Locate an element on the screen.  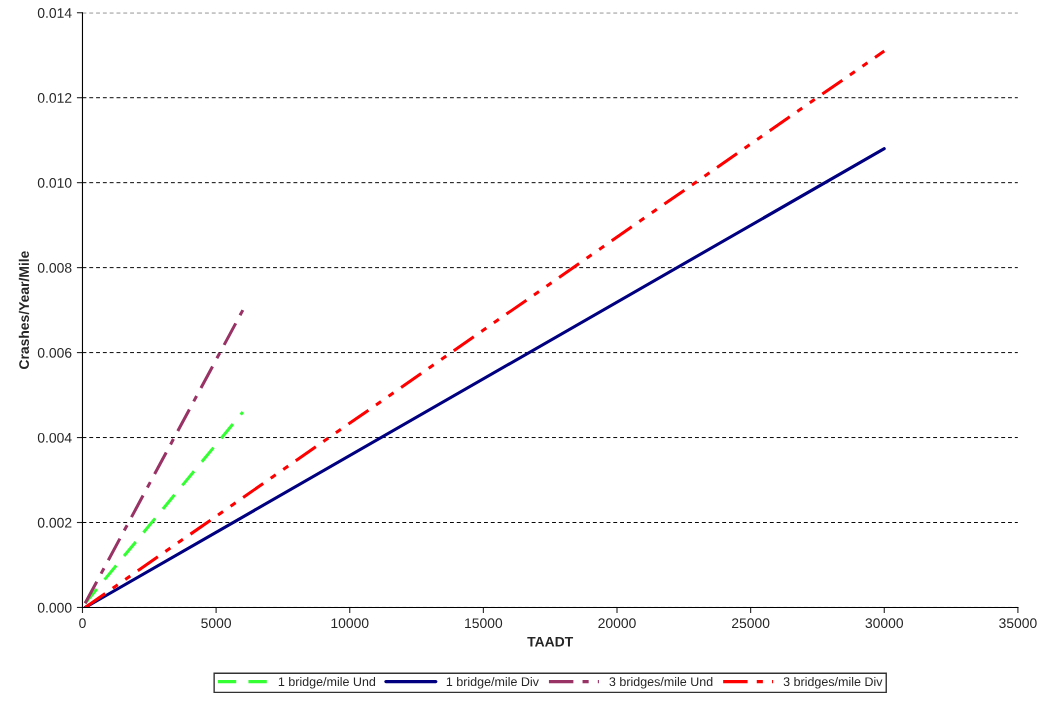
y-tick-label: 0.002 is located at coordinates (54, 522).